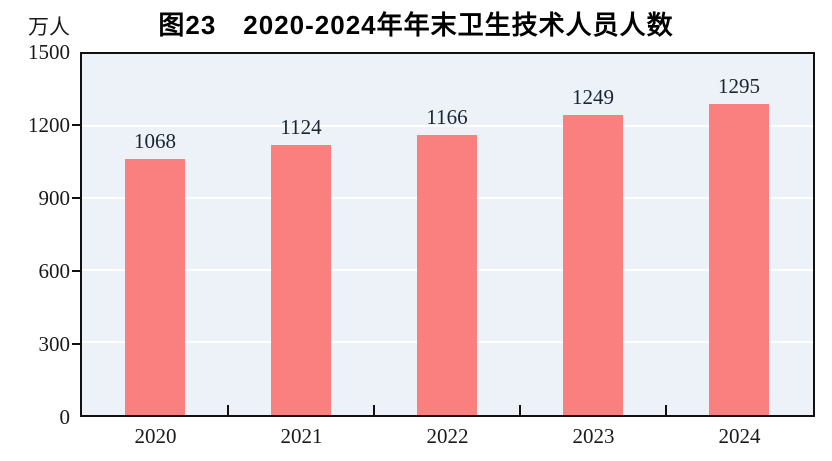 The image size is (832, 461). What do you see at coordinates (54, 344) in the screenshot?
I see `y-tick-label: 300` at bounding box center [54, 344].